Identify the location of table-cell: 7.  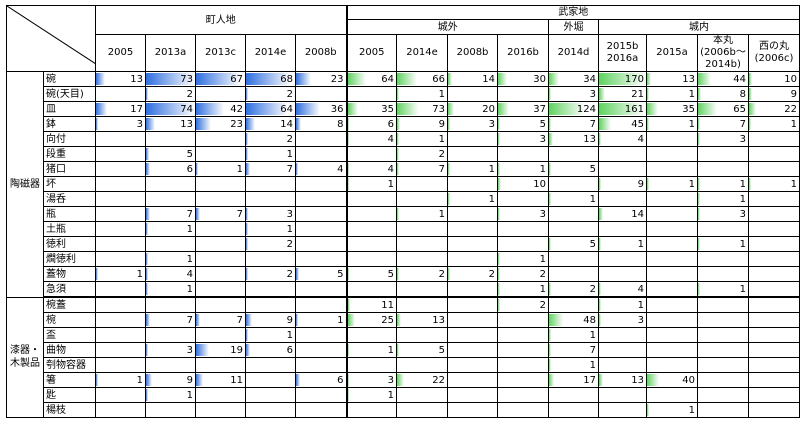
(170, 320).